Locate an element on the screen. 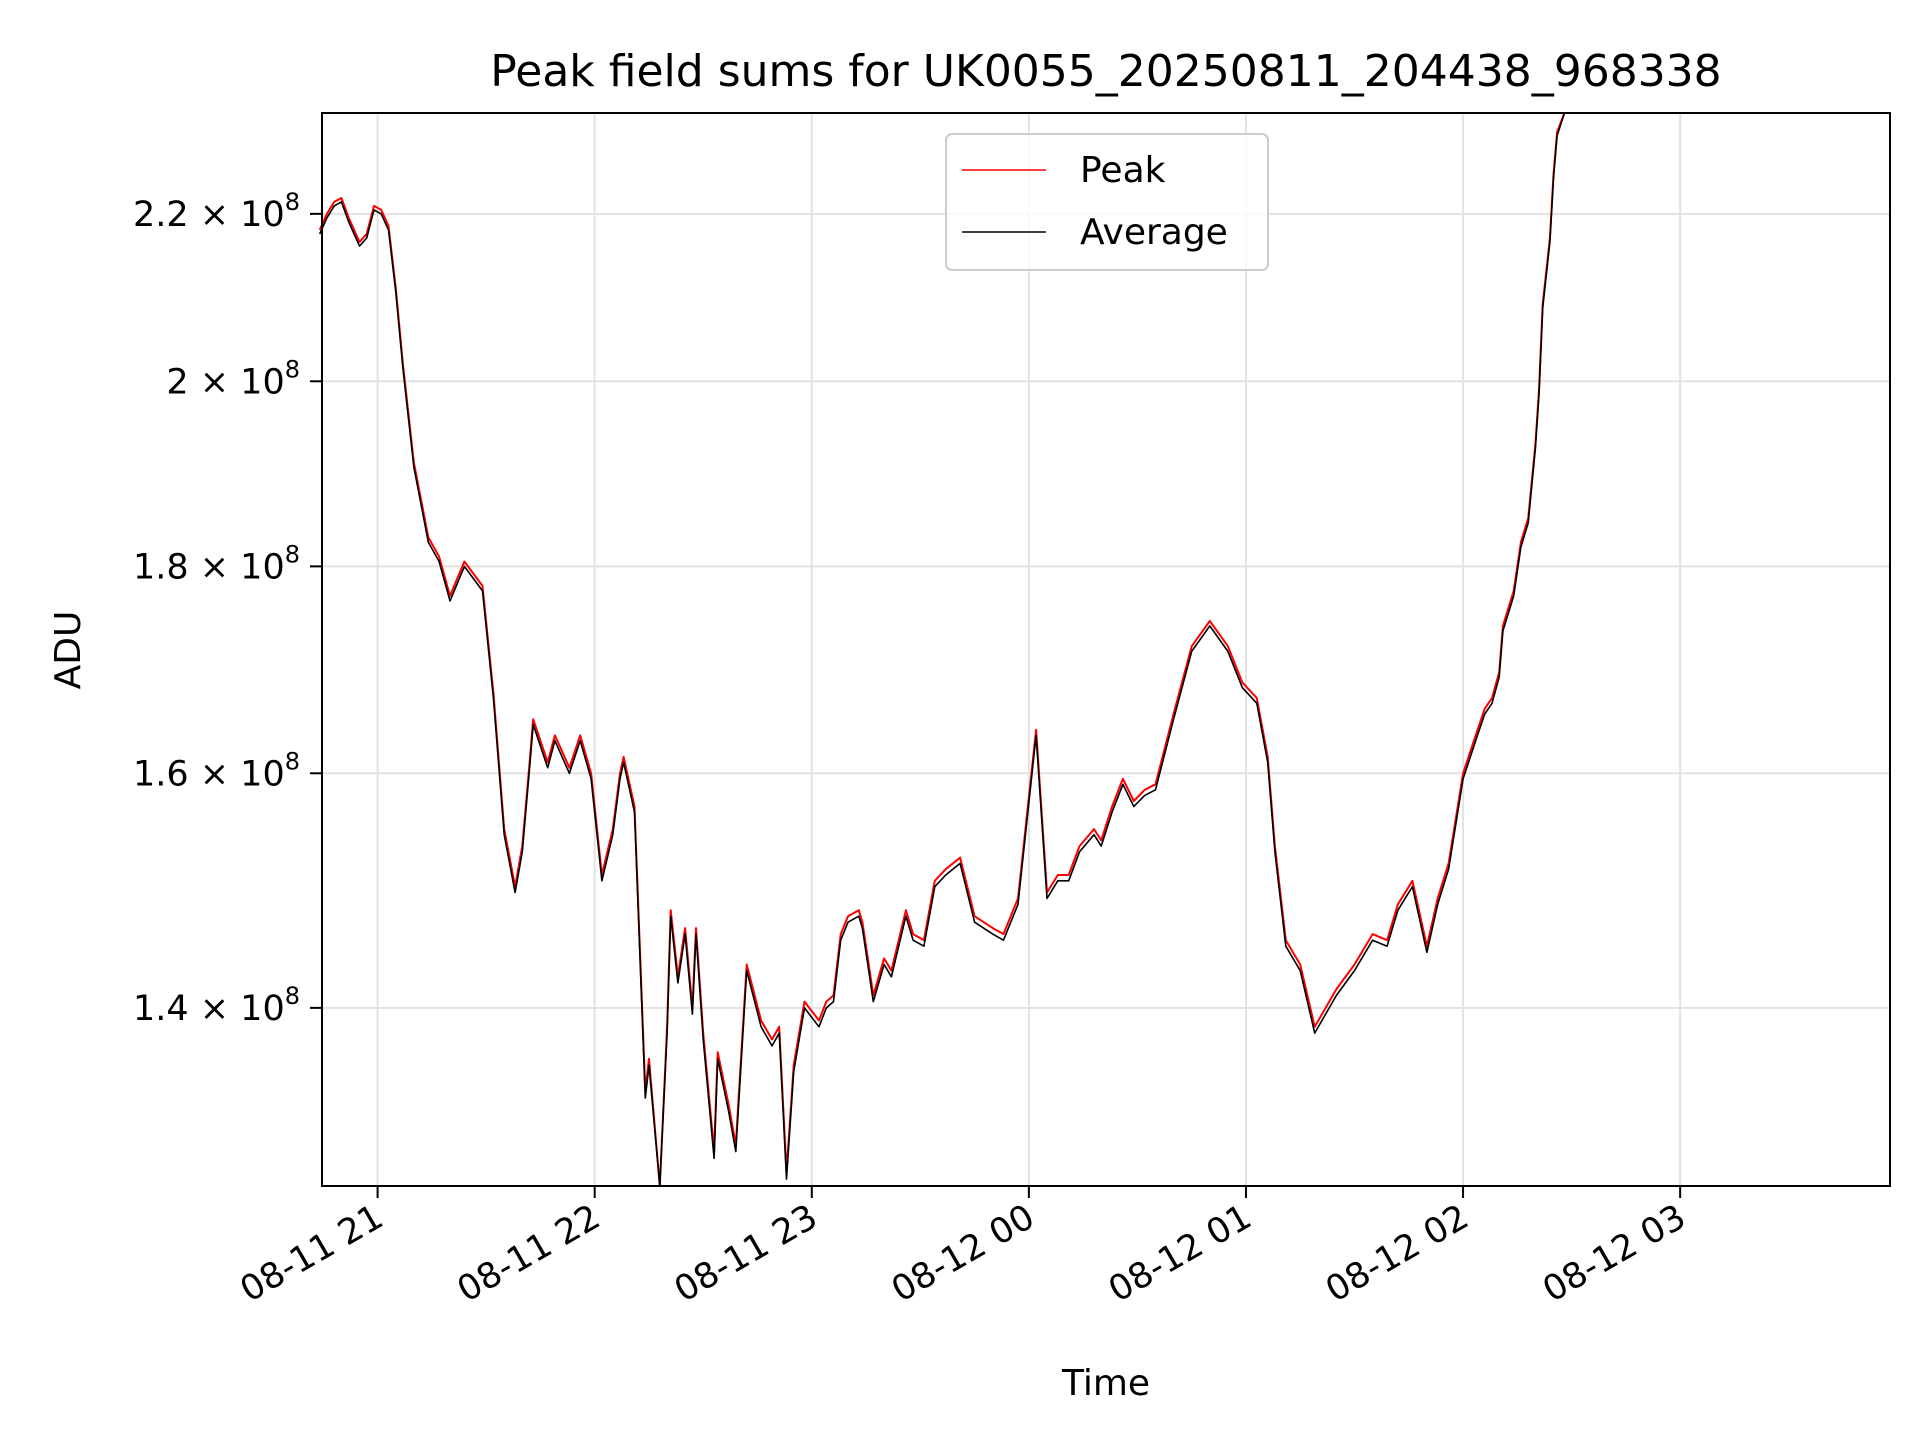 The height and width of the screenshot is (1440, 1920). legend: Peak Average is located at coordinates (1107, 202).